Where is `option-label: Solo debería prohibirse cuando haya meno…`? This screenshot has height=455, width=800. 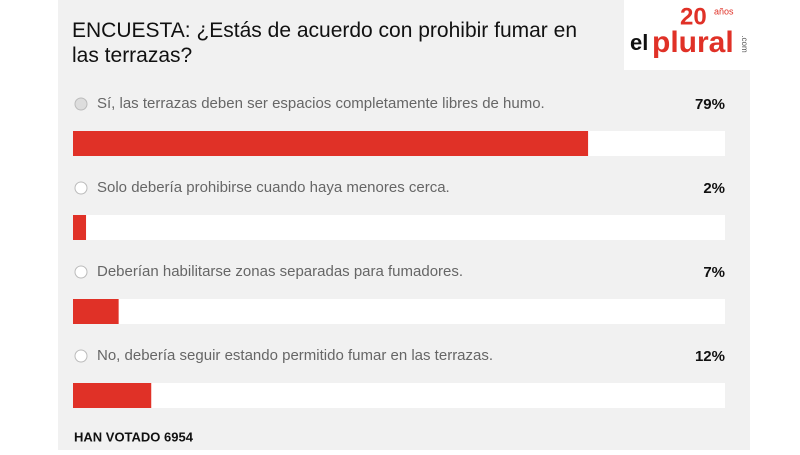
option-label: Solo debería prohibirse cuando haya meno… is located at coordinates (273, 187).